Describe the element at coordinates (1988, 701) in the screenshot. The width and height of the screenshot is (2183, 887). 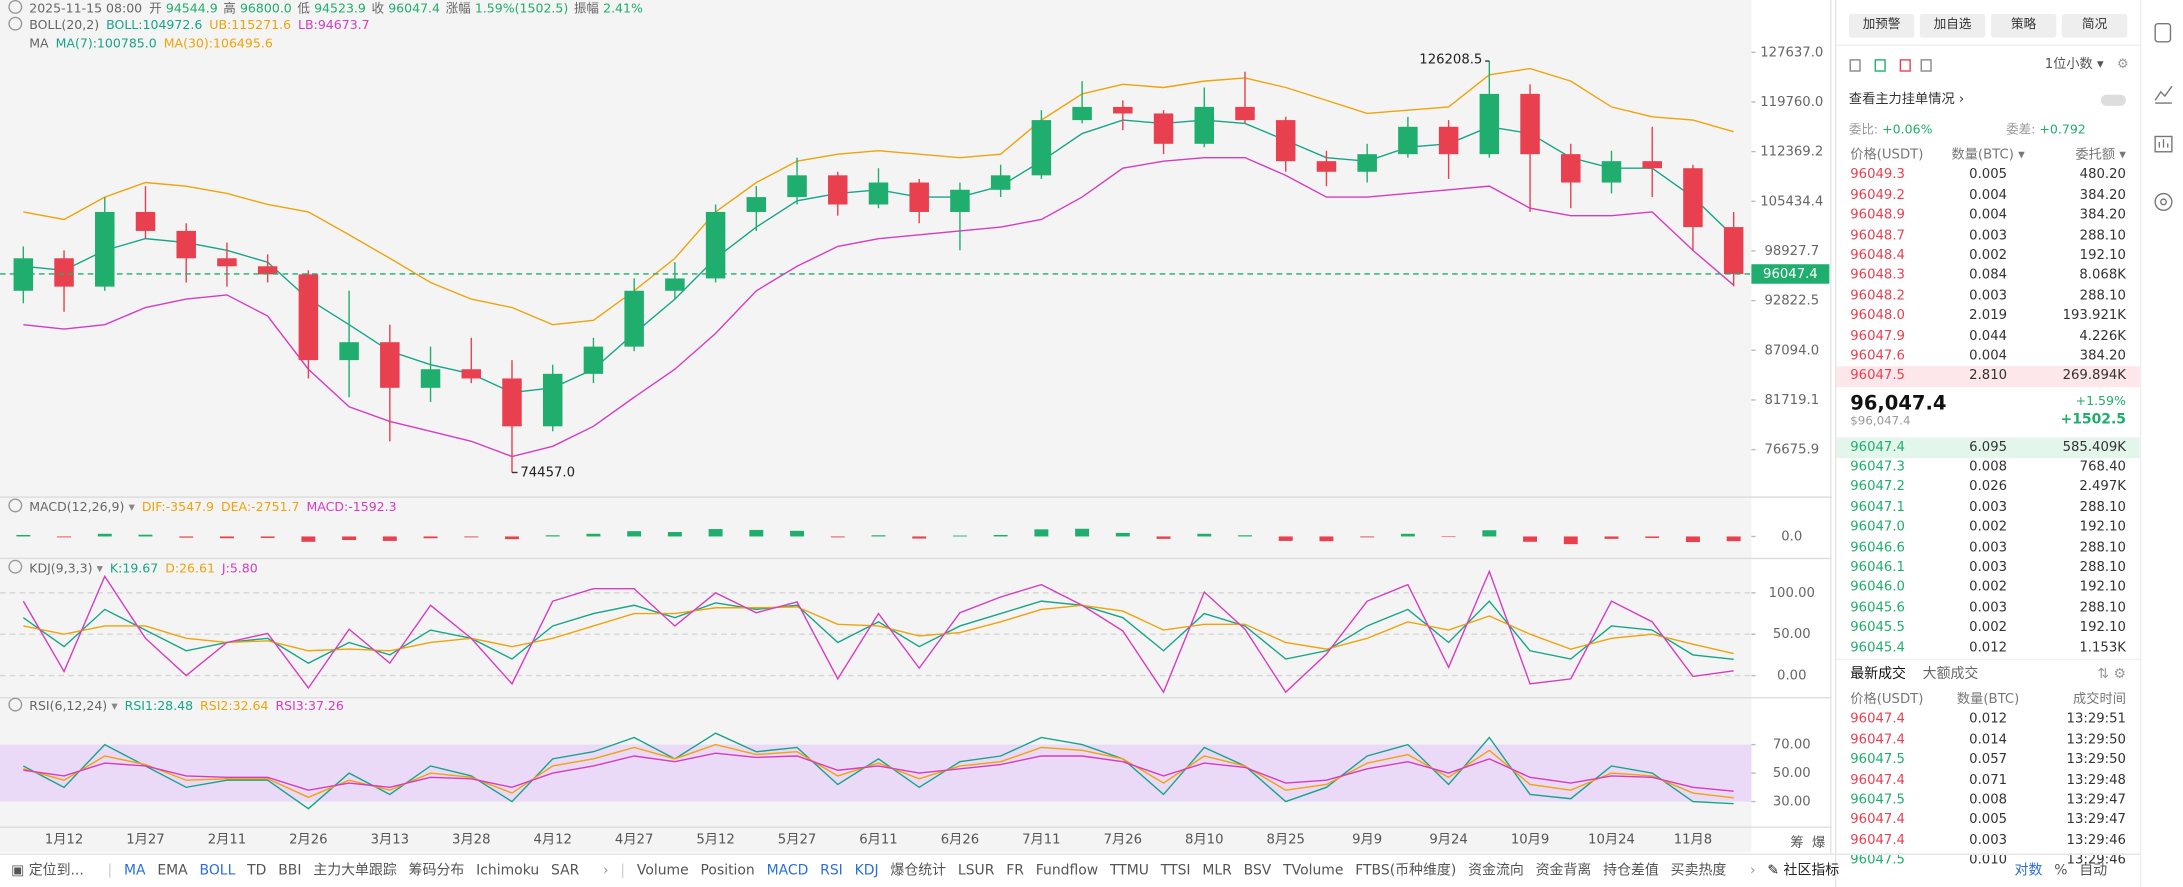
I see `trade-header: 价格(USDT) 数量(BTC) 成交时间` at that location.